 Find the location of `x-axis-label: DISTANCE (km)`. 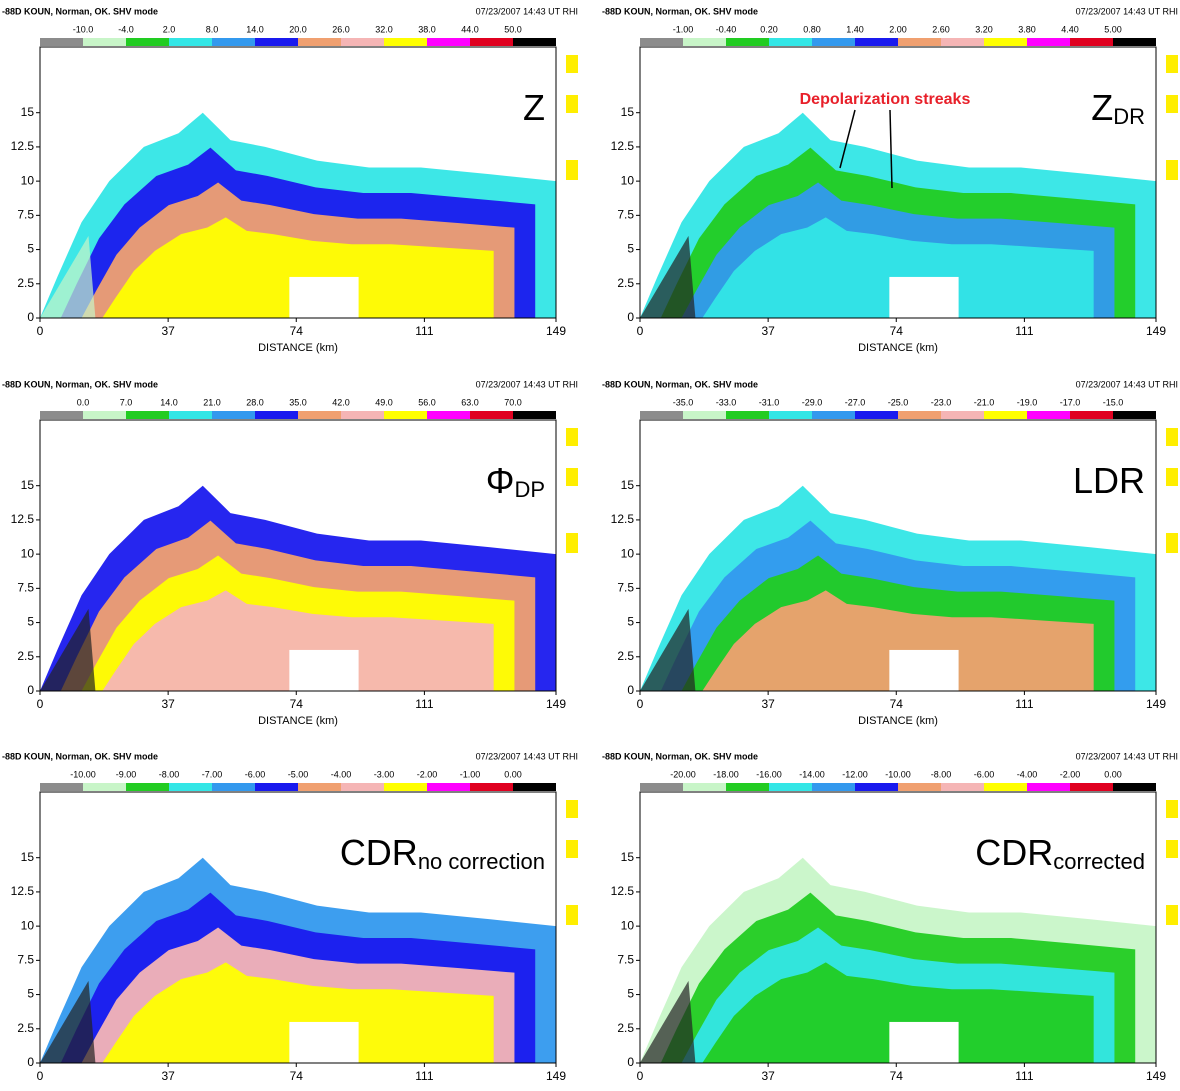

x-axis-label: DISTANCE (km) is located at coordinates (898, 348).